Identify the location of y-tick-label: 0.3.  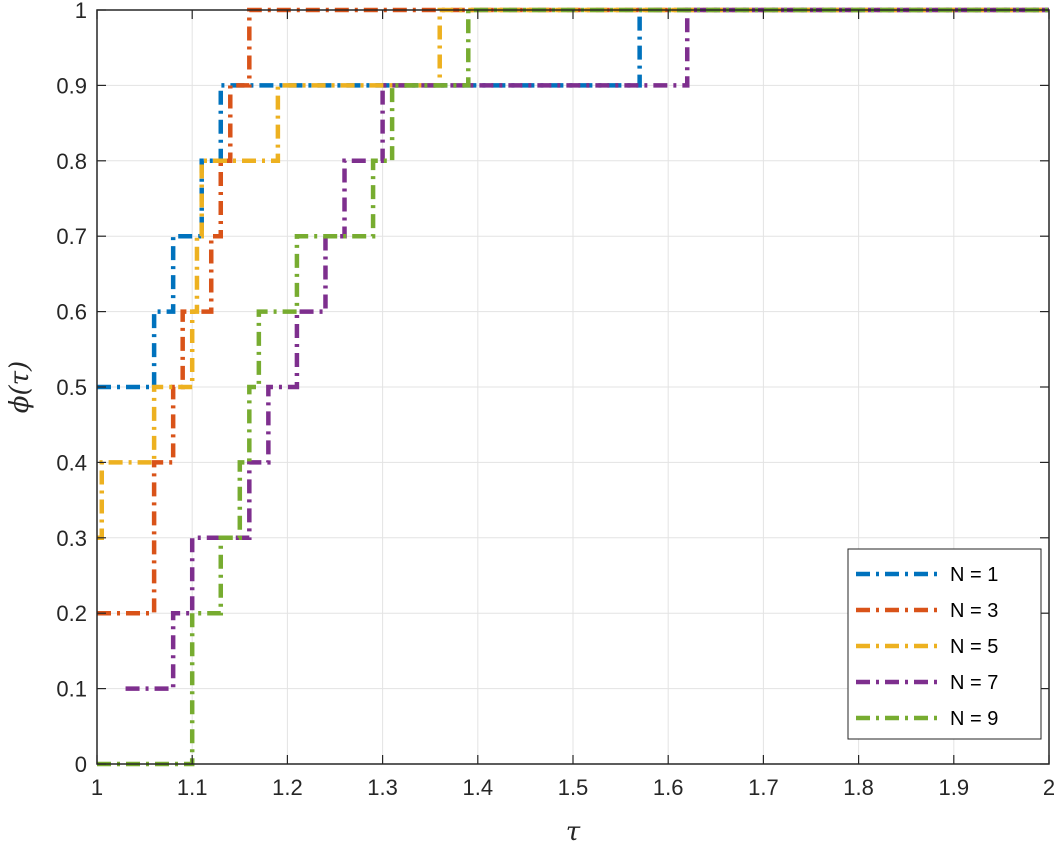
(71, 538).